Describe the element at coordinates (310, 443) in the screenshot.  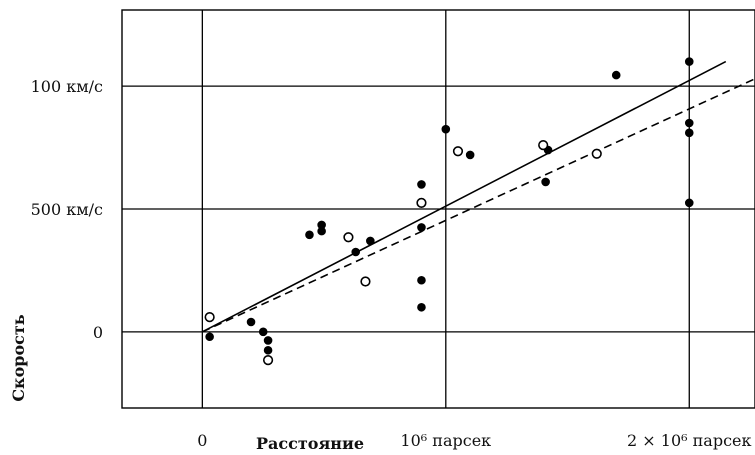
I see `x-axis-label: Расстояние` at that location.